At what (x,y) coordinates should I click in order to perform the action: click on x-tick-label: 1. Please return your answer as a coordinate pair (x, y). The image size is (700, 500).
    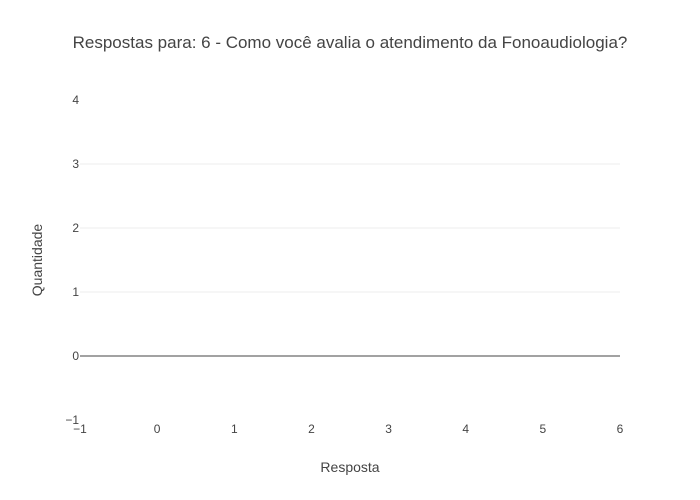
    Looking at the image, I should click on (234, 429).